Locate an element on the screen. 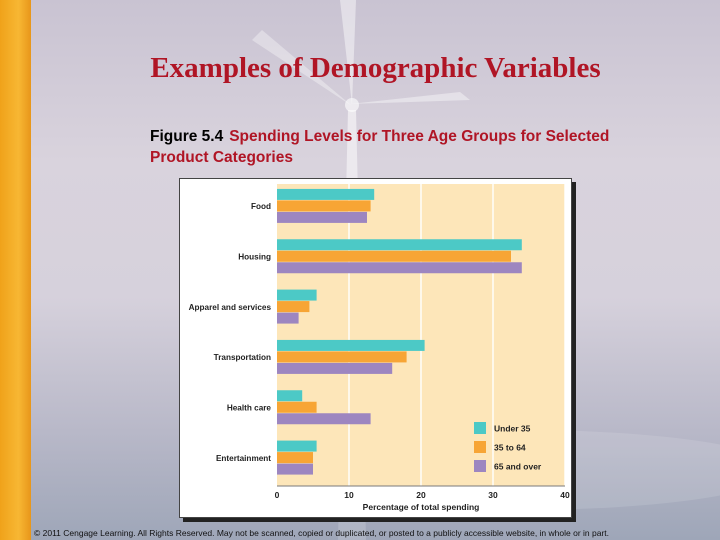  category-label: Housing is located at coordinates (254, 257).